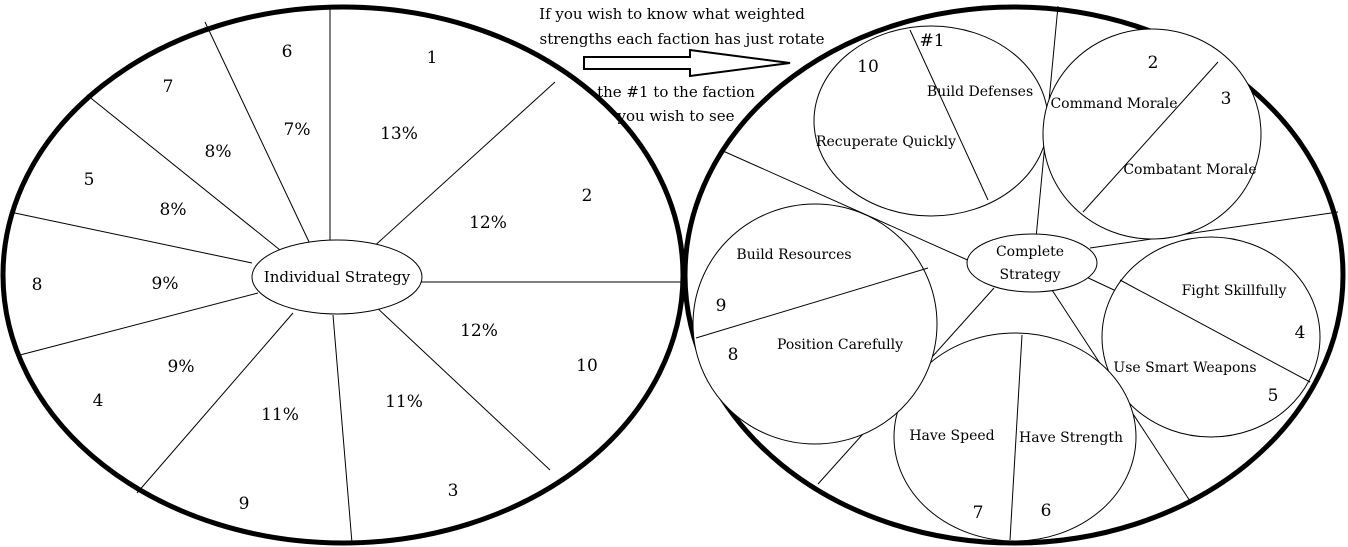 The image size is (1348, 547). I want to click on left-center-label: Individual Strategy, so click(337, 277).